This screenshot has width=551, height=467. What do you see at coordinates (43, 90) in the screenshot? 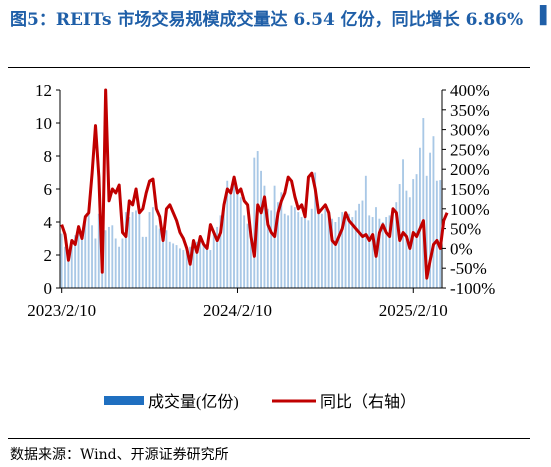
I see `left-tick-label: 12` at bounding box center [43, 90].